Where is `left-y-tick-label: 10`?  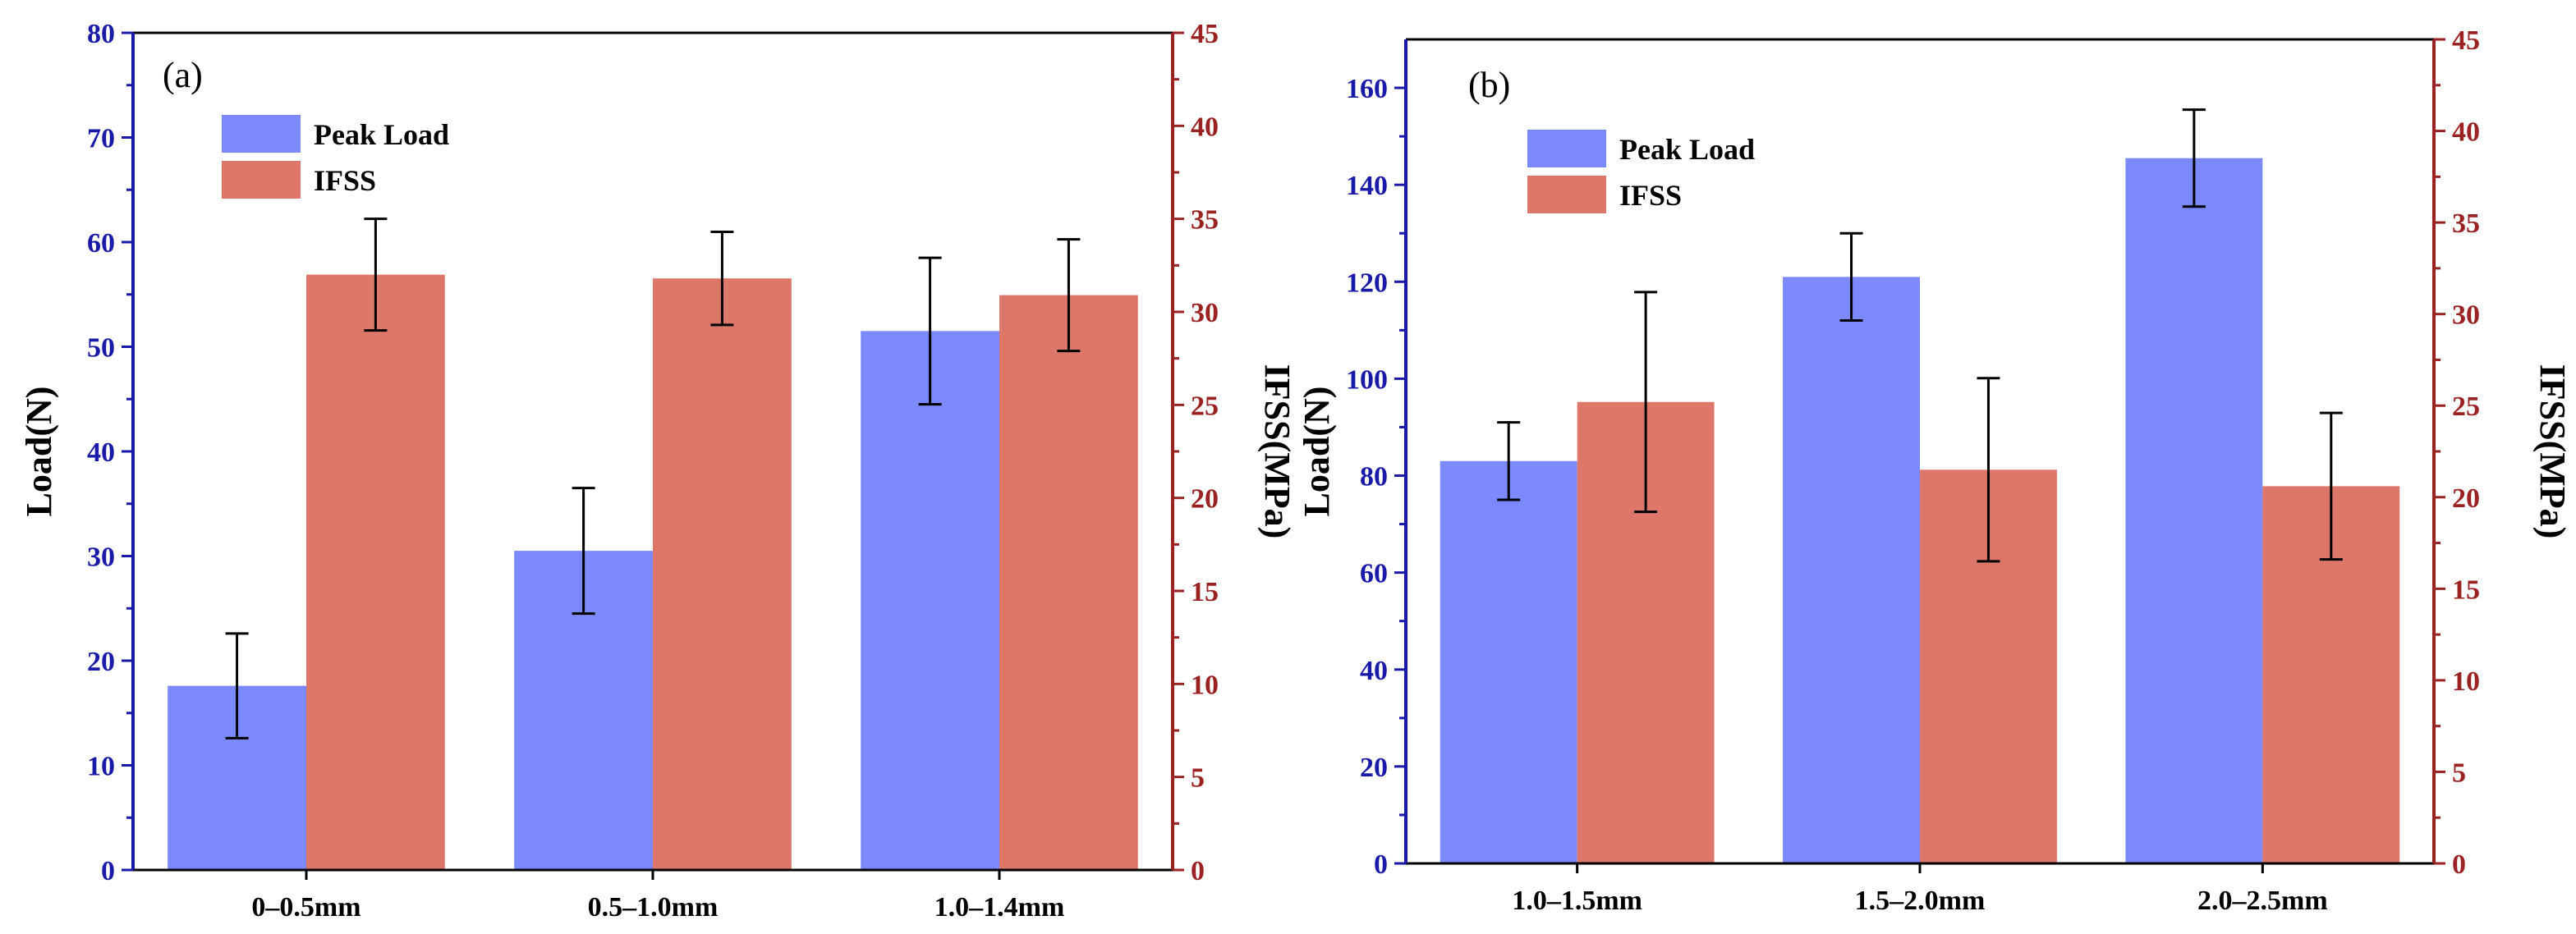 left-y-tick-label: 10 is located at coordinates (101, 767).